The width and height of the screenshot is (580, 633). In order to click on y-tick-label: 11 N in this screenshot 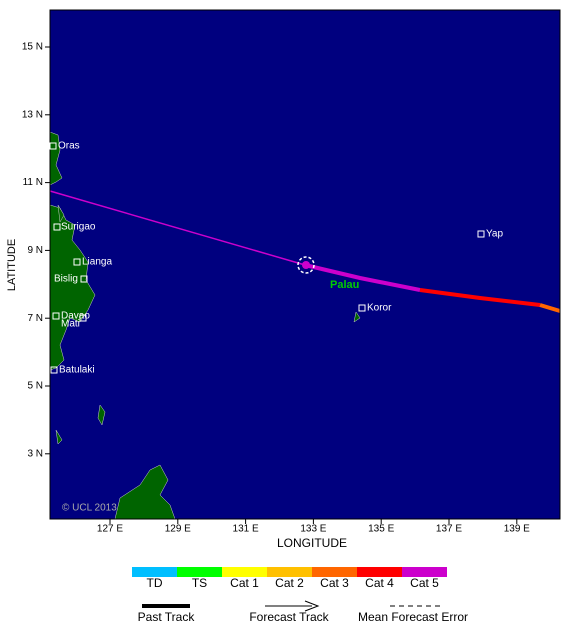, I will do `click(33, 182)`.